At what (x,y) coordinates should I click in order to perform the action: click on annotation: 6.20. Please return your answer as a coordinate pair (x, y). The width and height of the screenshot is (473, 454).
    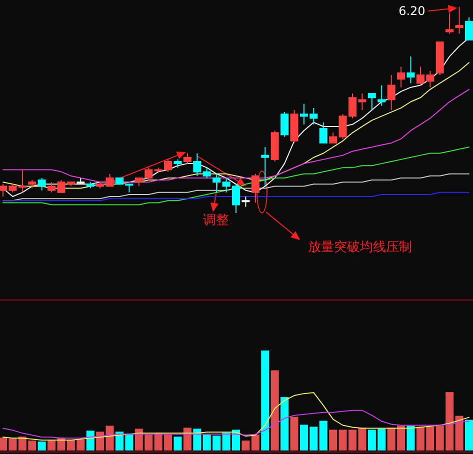
    Looking at the image, I should click on (412, 11).